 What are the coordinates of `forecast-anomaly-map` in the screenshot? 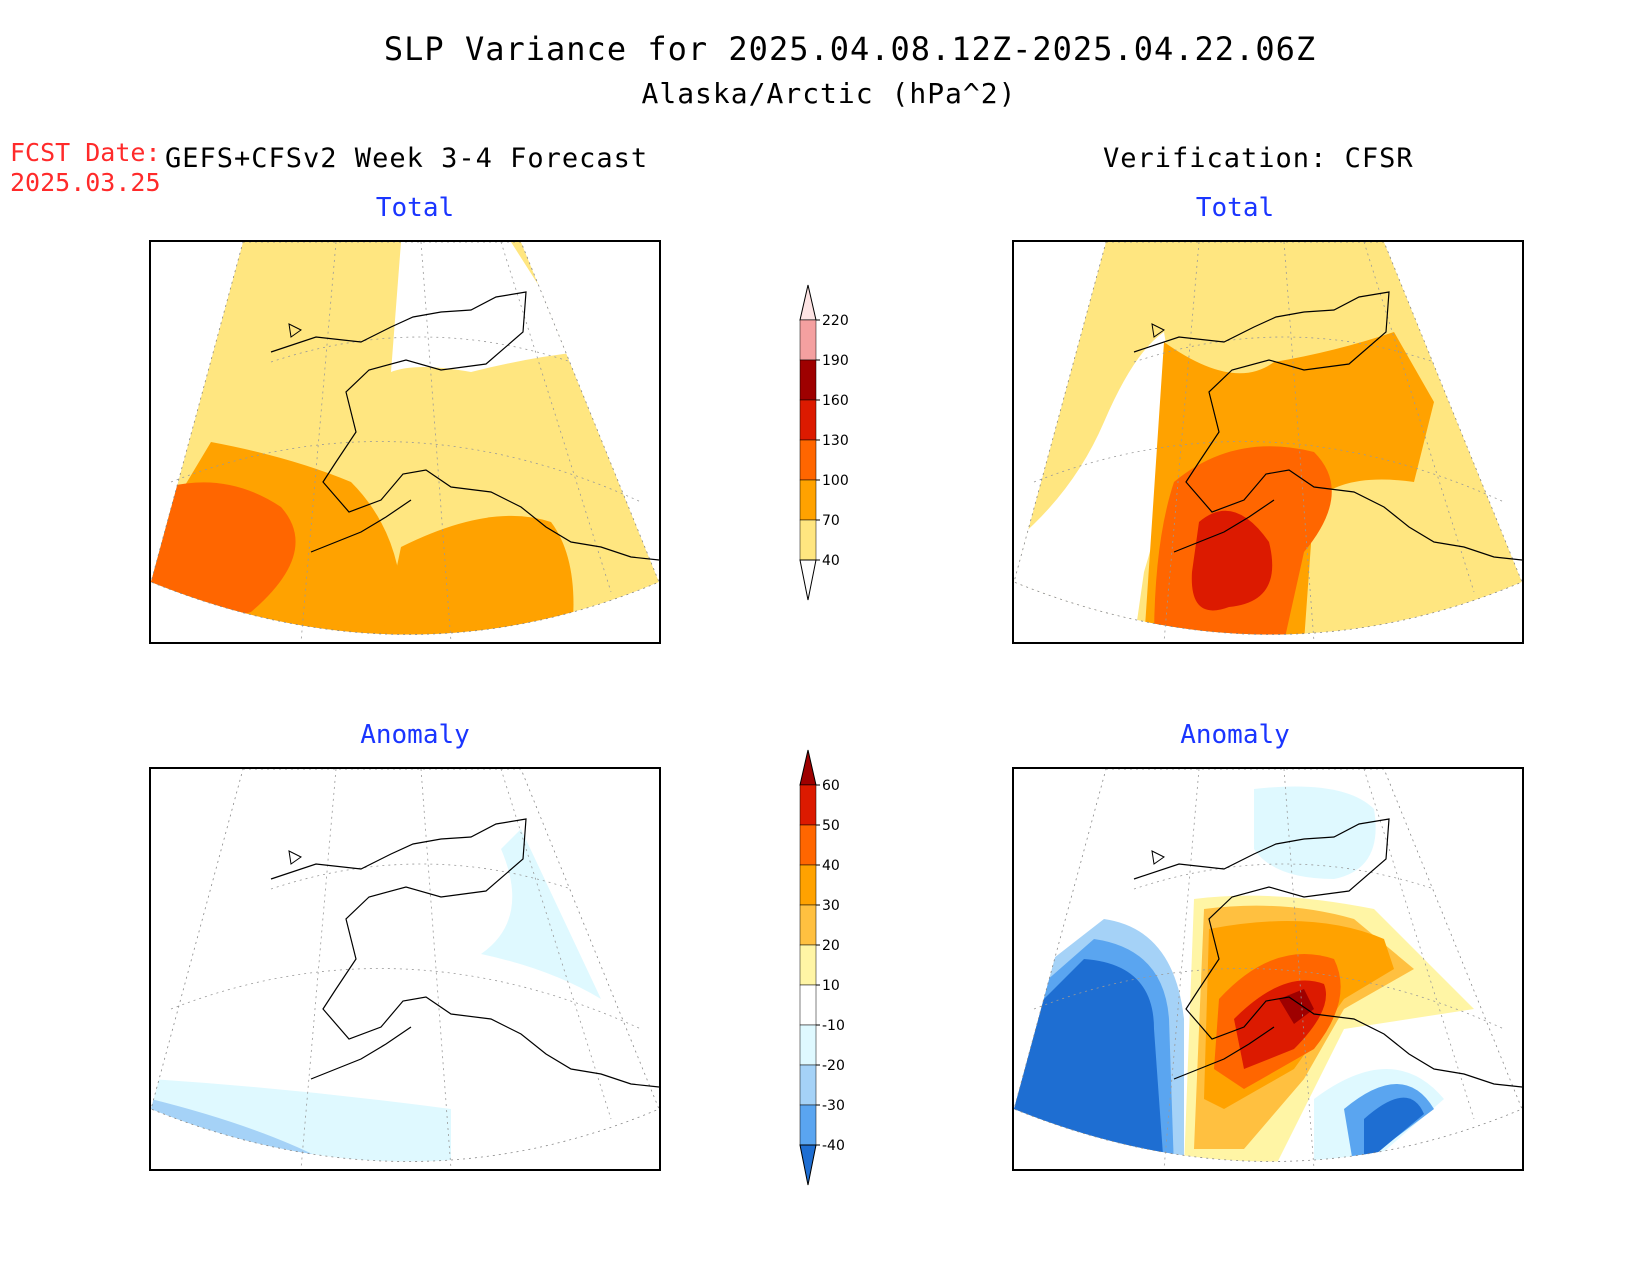 It's located at (405, 969).